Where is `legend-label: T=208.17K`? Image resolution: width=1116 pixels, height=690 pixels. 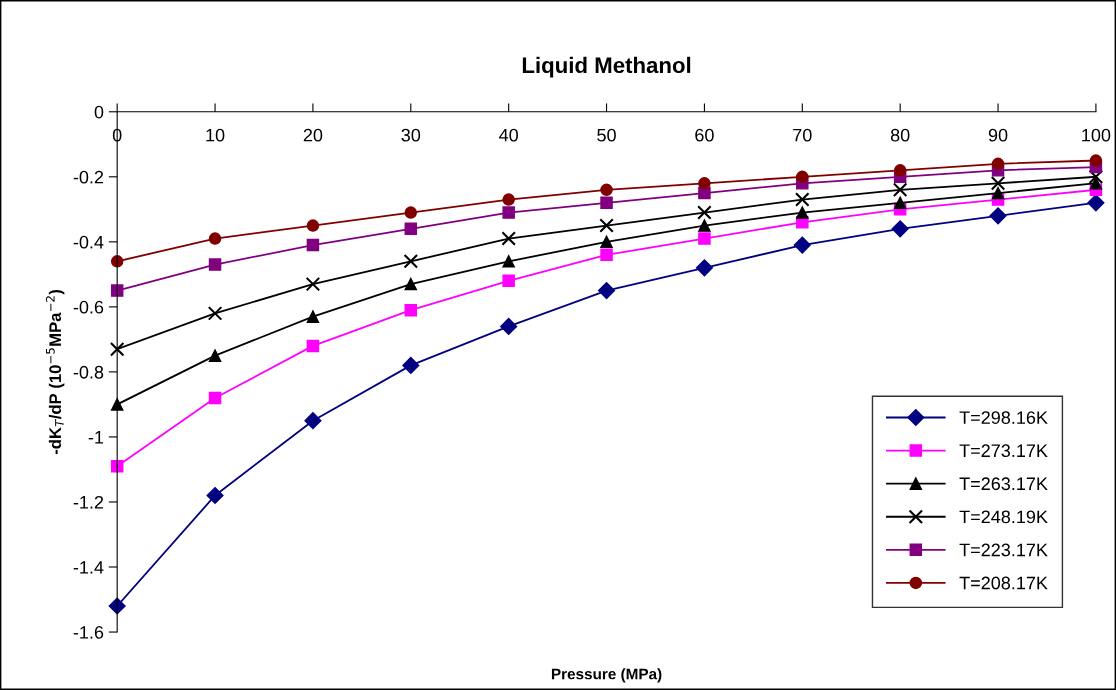
legend-label: T=208.17K is located at coordinates (1003, 583).